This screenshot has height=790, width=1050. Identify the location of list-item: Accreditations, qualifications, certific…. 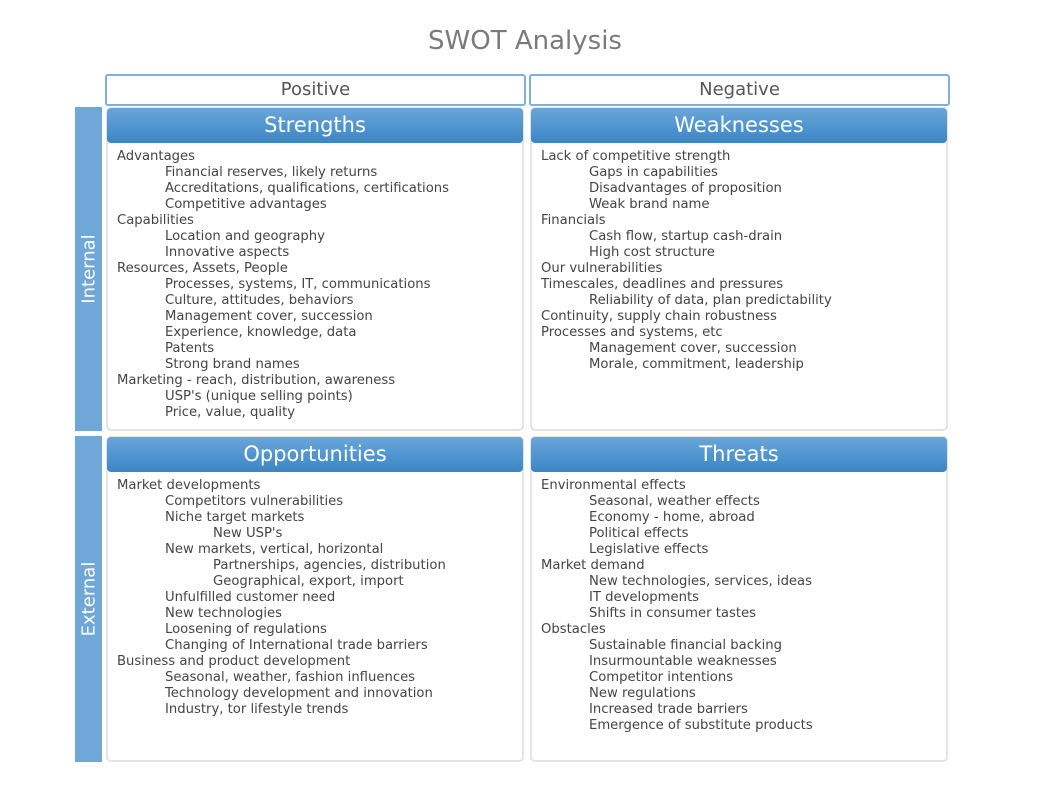
(307, 188).